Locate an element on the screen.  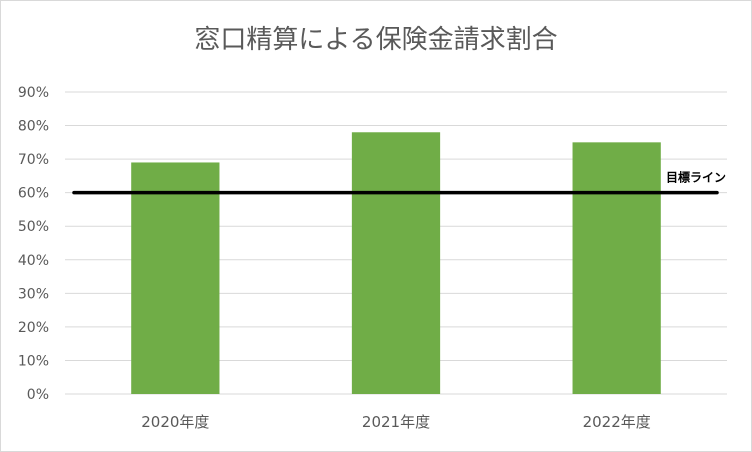
x-category-label: 2021年度 is located at coordinates (396, 422).